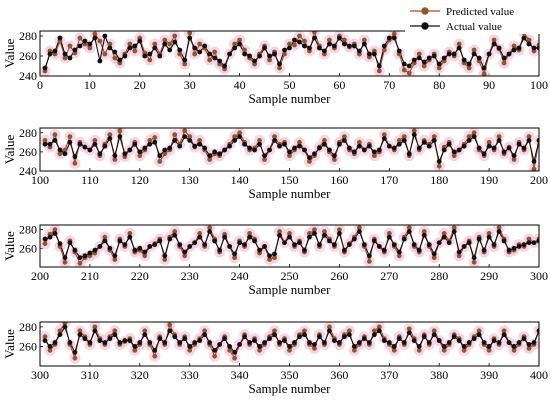 The width and height of the screenshot is (550, 406). I want to click on x-tick-label: 380, so click(439, 375).